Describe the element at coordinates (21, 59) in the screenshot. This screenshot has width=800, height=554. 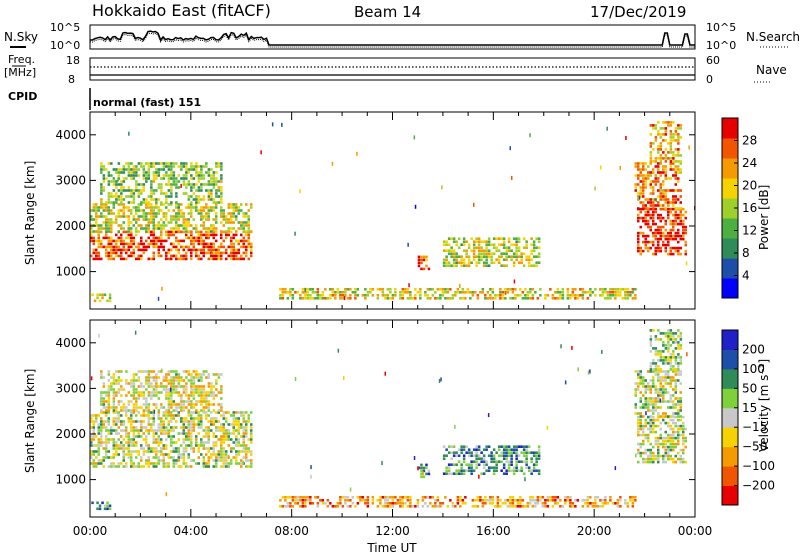
I see `freq-label: Freq.` at that location.